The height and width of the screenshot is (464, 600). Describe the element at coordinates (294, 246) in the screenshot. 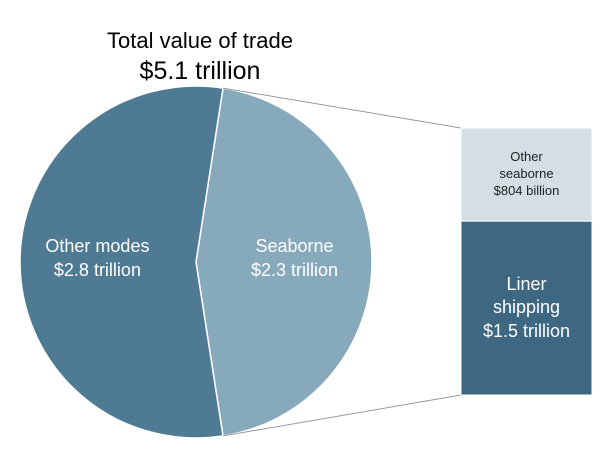

I see `slice-label: Seaborne` at that location.